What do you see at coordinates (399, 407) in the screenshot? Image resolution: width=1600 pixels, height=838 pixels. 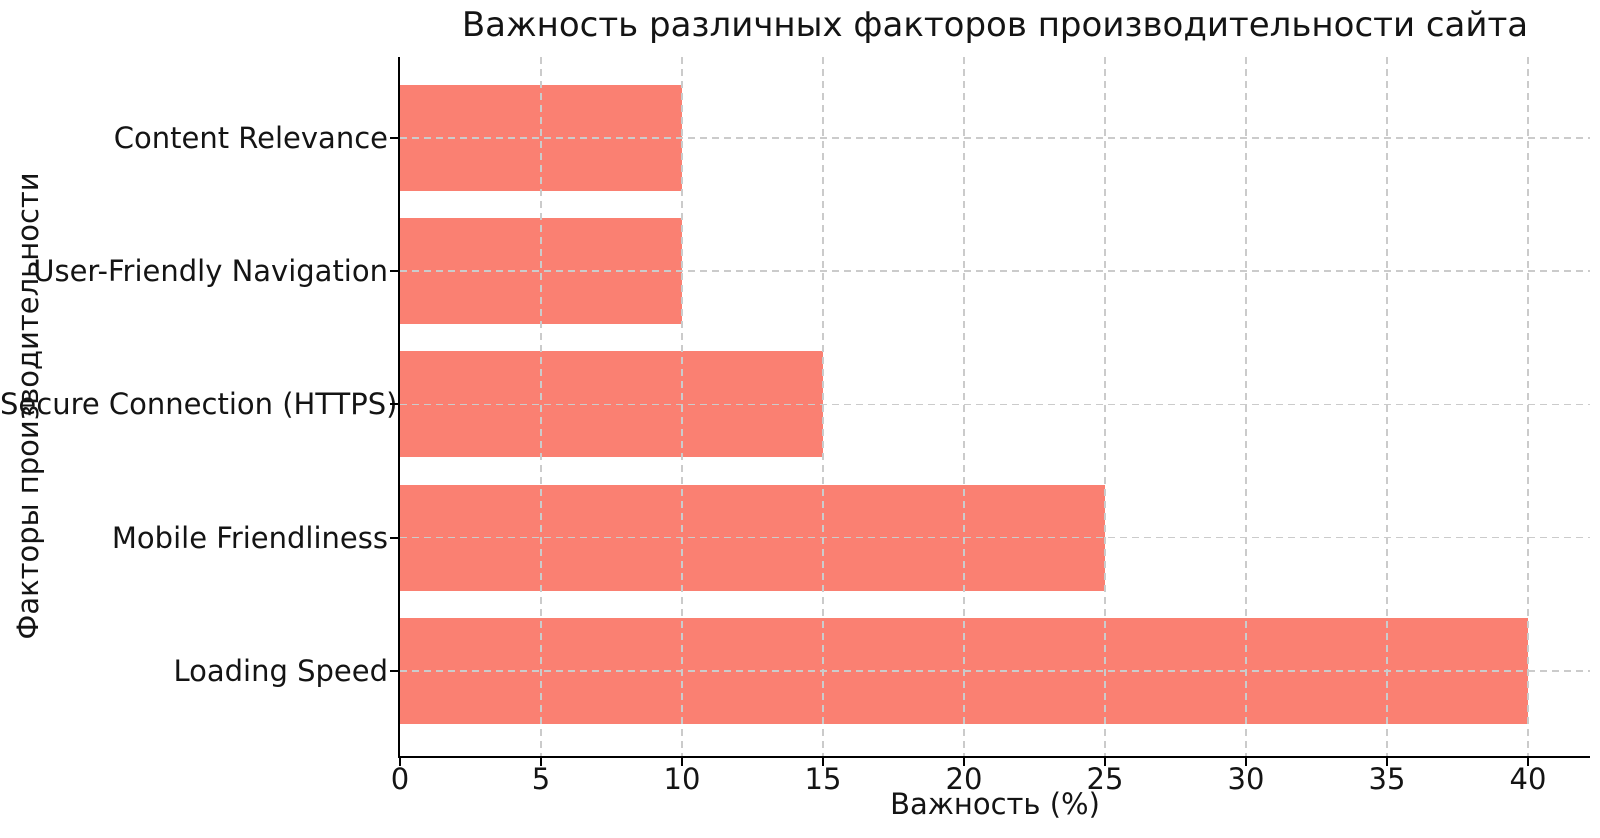 I see `y-axis-spine` at bounding box center [399, 407].